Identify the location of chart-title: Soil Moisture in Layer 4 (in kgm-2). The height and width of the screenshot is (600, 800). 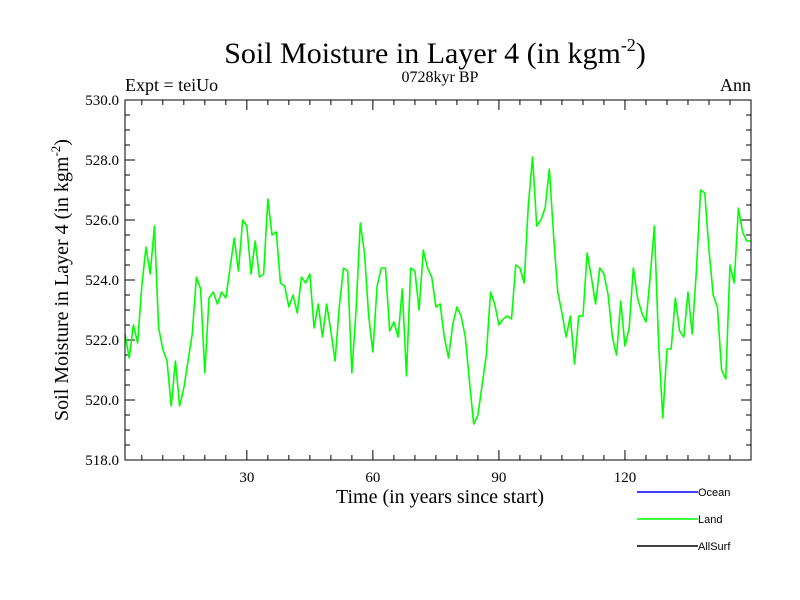
(435, 52).